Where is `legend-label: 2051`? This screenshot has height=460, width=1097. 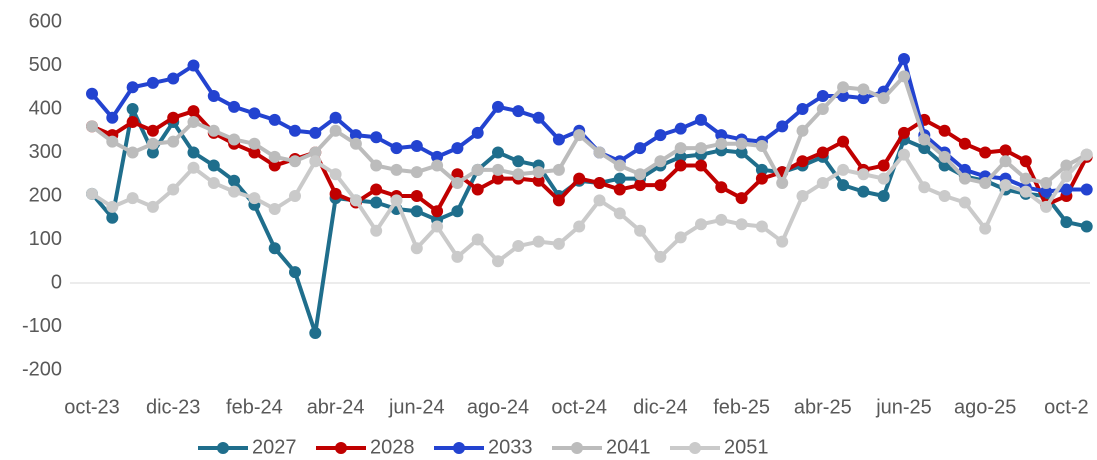 legend-label: 2051 is located at coordinates (746, 447).